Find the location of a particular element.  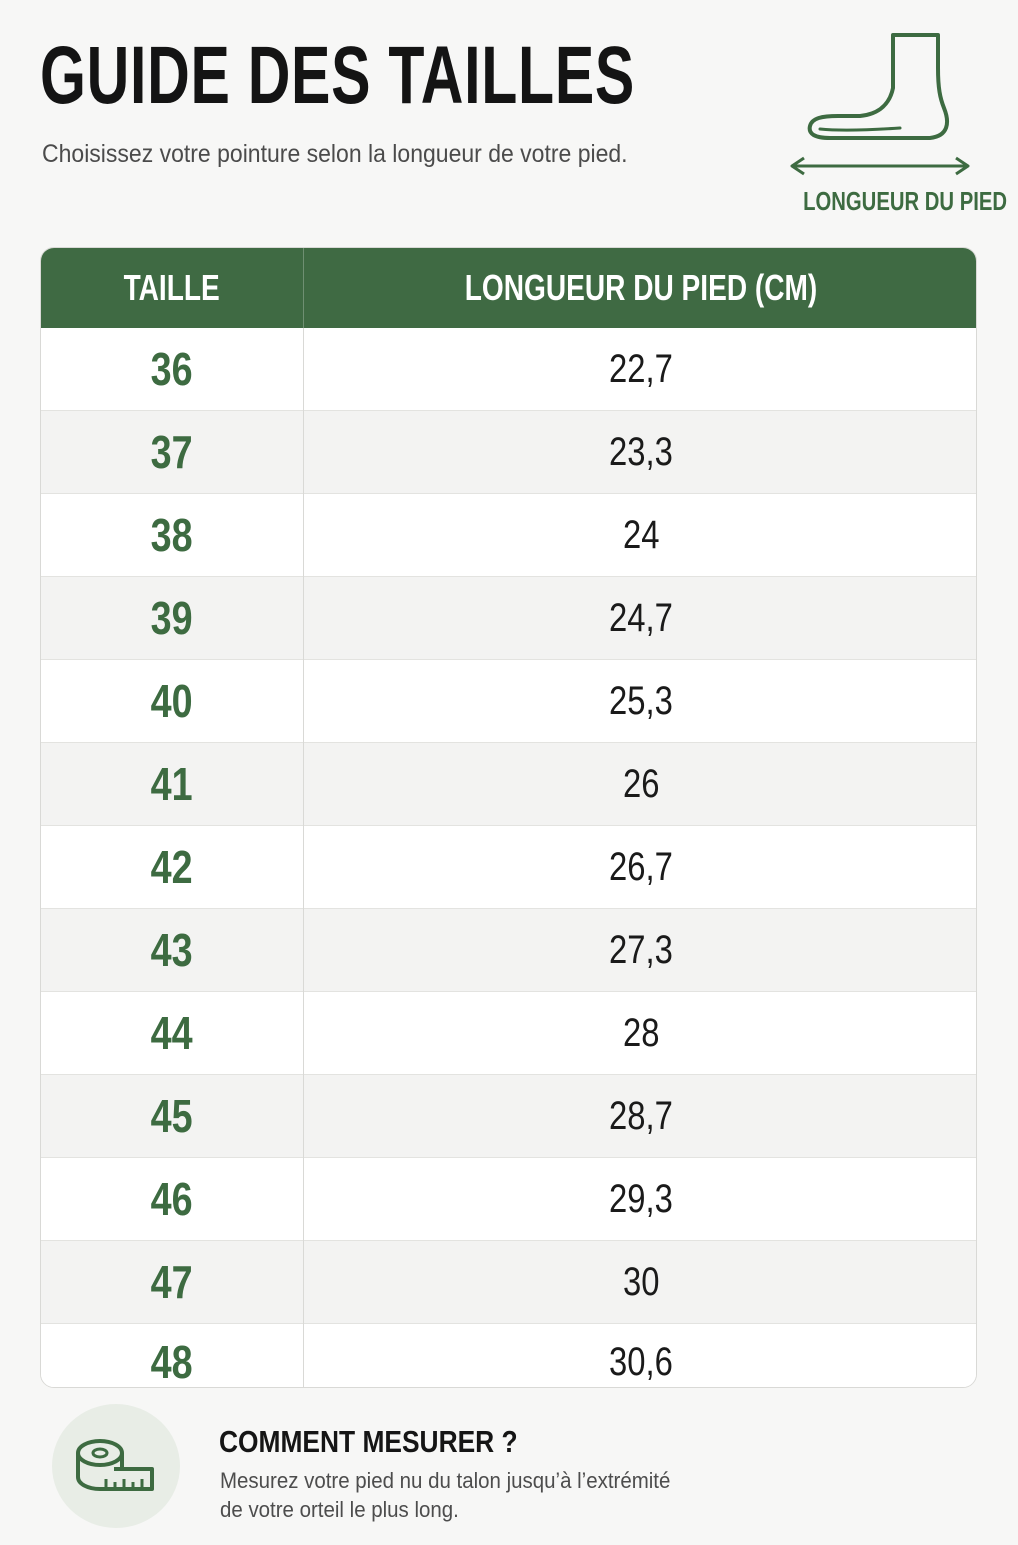

tip-title: COMMENT MESURER ? is located at coordinates (368, 1441).